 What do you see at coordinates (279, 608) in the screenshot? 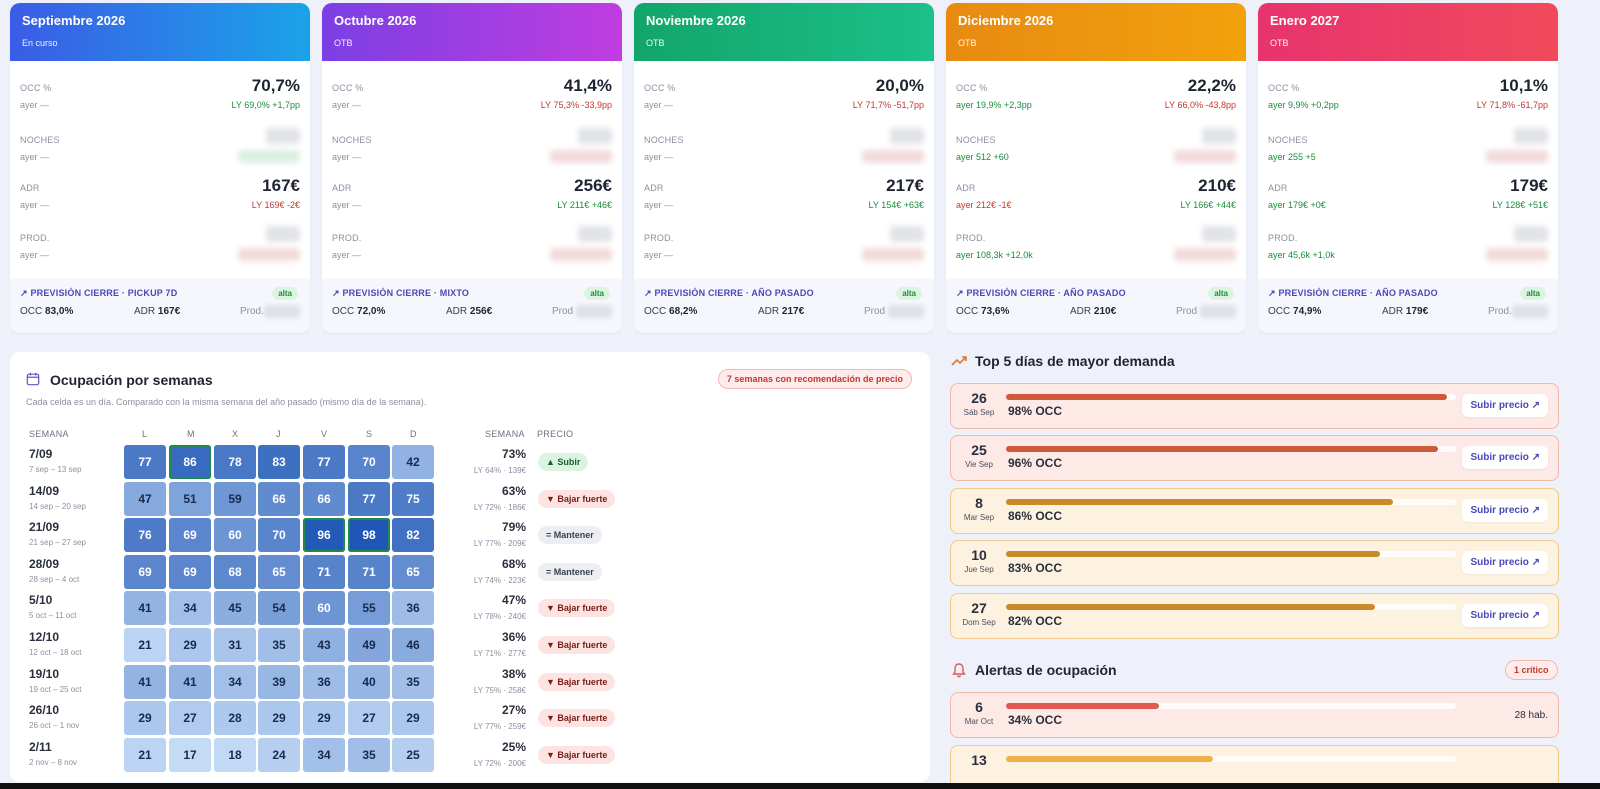
I see `day-cell: 54` at bounding box center [279, 608].